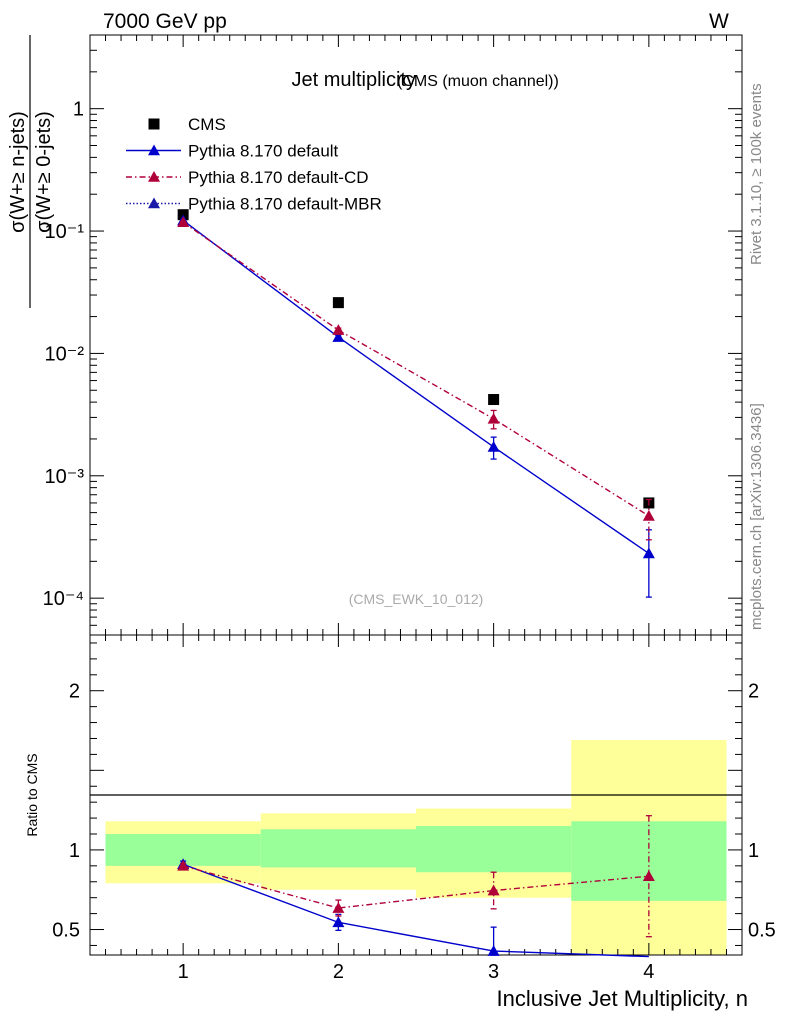 The height and width of the screenshot is (1024, 786). I want to click on ratio-line-pythia-8-170-default-cd, so click(415, 887).